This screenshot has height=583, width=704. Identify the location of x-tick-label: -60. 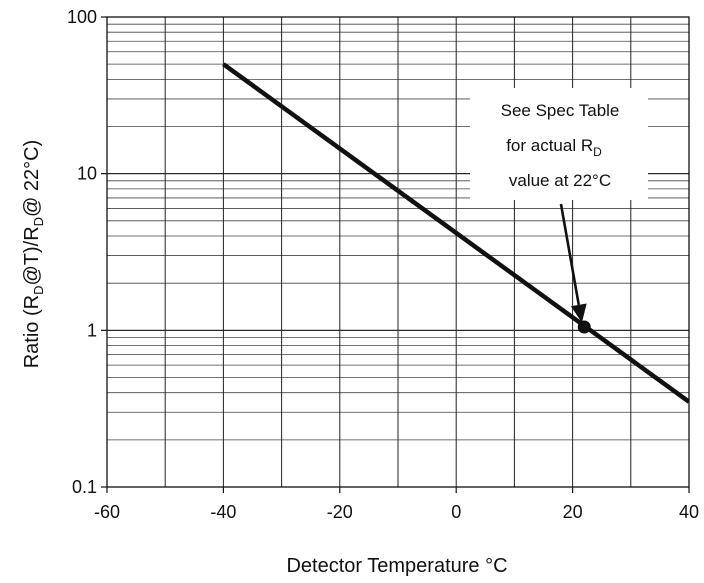
(107, 512).